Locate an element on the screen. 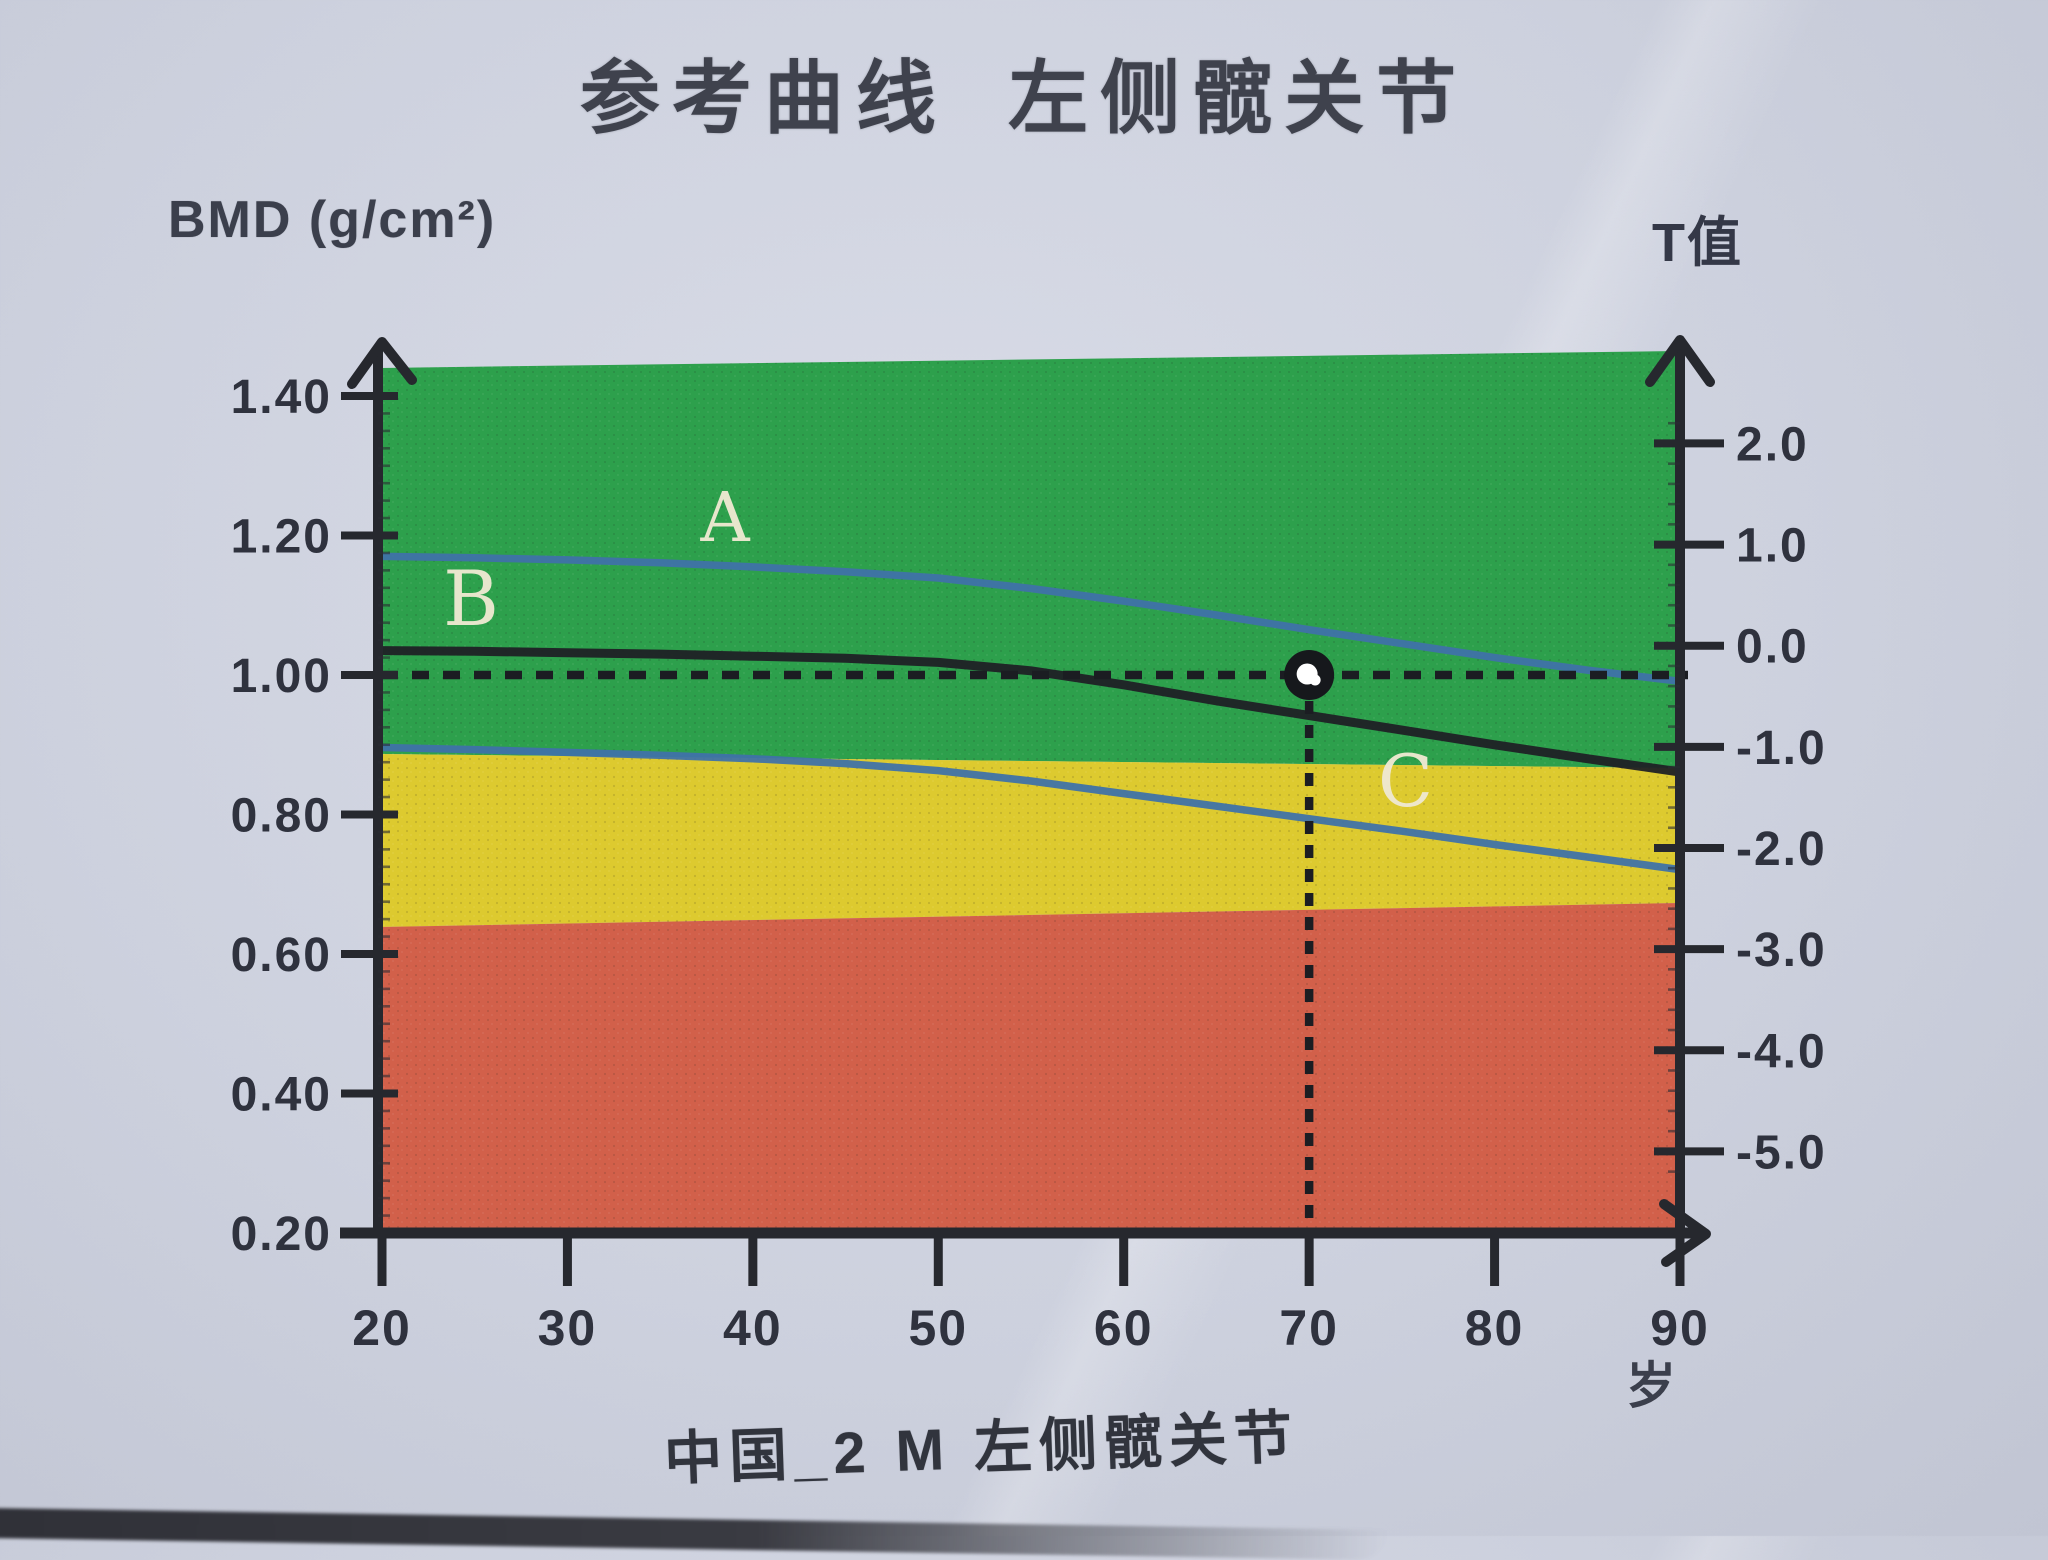 Image resolution: width=2048 pixels, height=1560 pixels. t-tick-label: -4.0 is located at coordinates (1781, 1051).